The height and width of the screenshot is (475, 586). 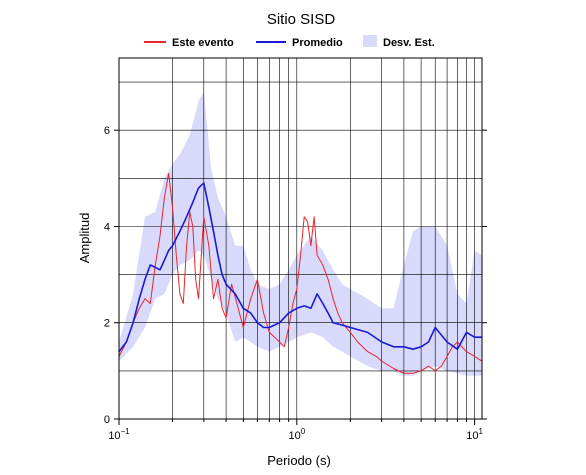 What do you see at coordinates (107, 131) in the screenshot?
I see `y-tick-label: 6` at bounding box center [107, 131].